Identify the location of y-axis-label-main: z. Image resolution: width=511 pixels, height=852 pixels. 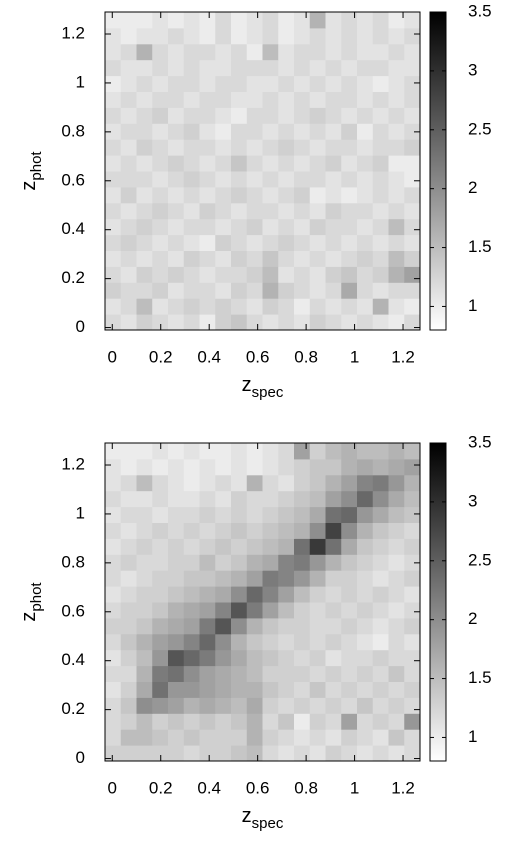
(29, 186).